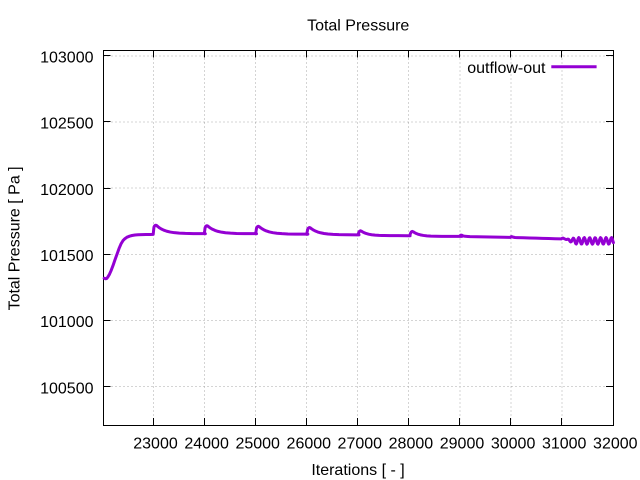 This screenshot has width=640, height=480. What do you see at coordinates (66, 124) in the screenshot?
I see `svg-text: 102500` at bounding box center [66, 124].